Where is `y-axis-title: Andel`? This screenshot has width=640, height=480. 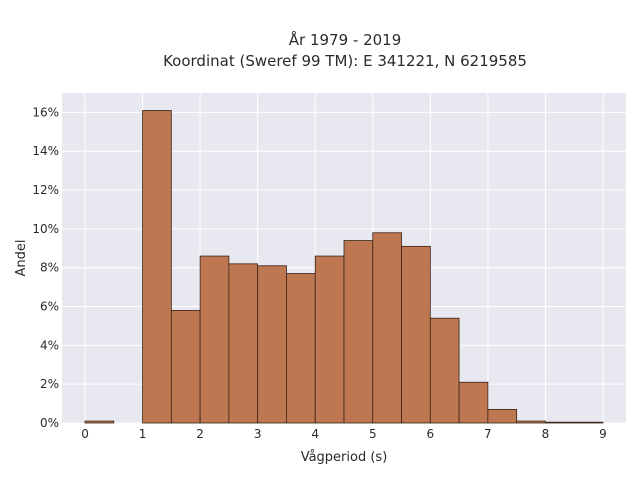
y-axis-title: Andel is located at coordinates (21, 258).